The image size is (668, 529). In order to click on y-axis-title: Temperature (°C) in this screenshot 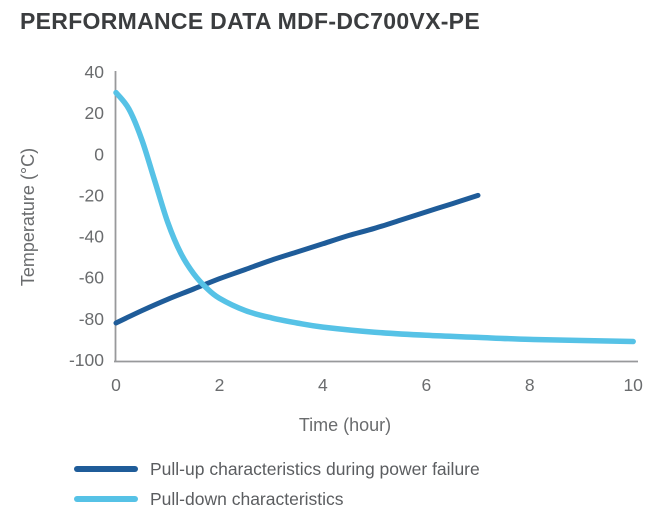, I will do `click(28, 217)`.